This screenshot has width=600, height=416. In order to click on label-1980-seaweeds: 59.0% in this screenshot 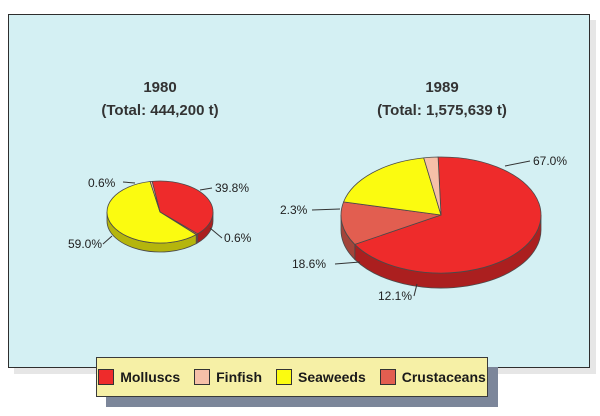, I will do `click(85, 244)`.